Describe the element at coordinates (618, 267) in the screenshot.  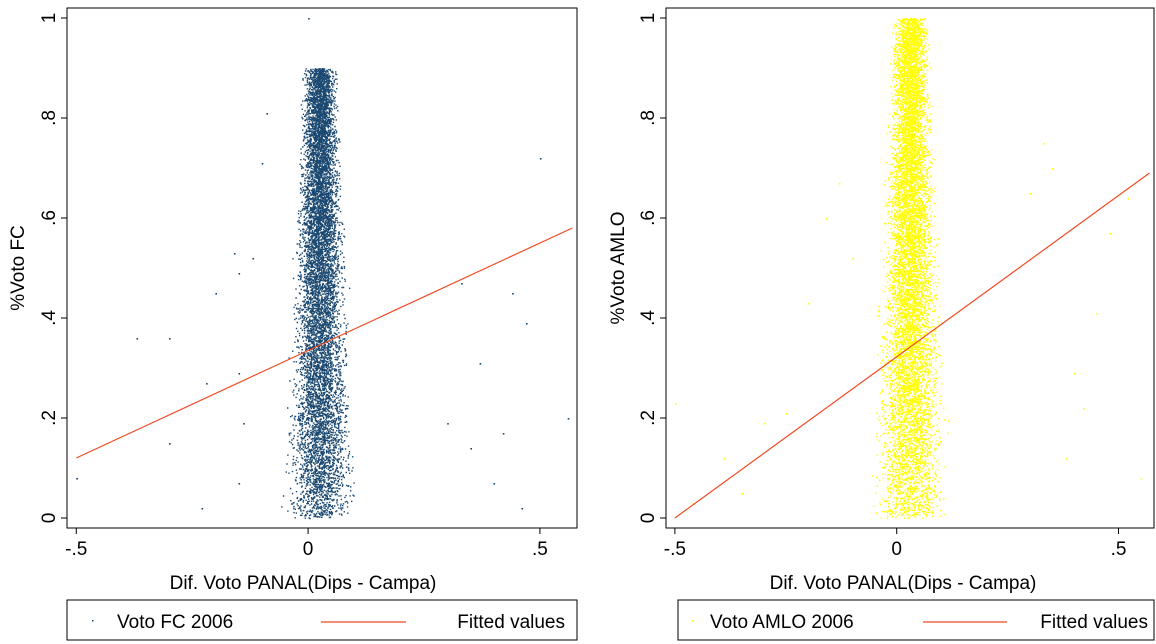
I see `y-axis-label: %Voto AMLO` at that location.